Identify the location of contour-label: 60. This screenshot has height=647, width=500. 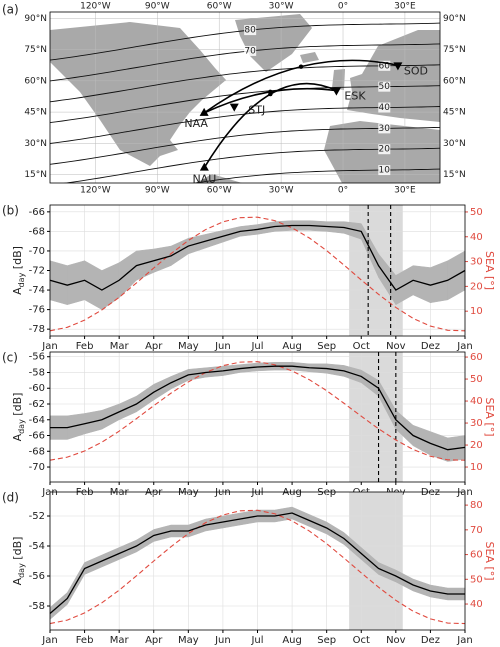
(385, 66).